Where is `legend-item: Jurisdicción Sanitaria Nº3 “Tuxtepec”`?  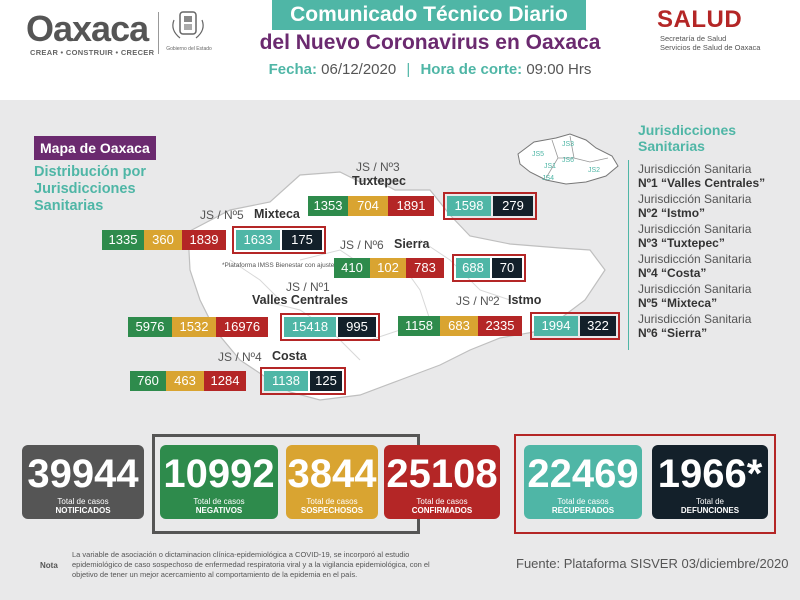 legend-item: Jurisdicción Sanitaria Nº3 “Tuxtepec” is located at coordinates (694, 236).